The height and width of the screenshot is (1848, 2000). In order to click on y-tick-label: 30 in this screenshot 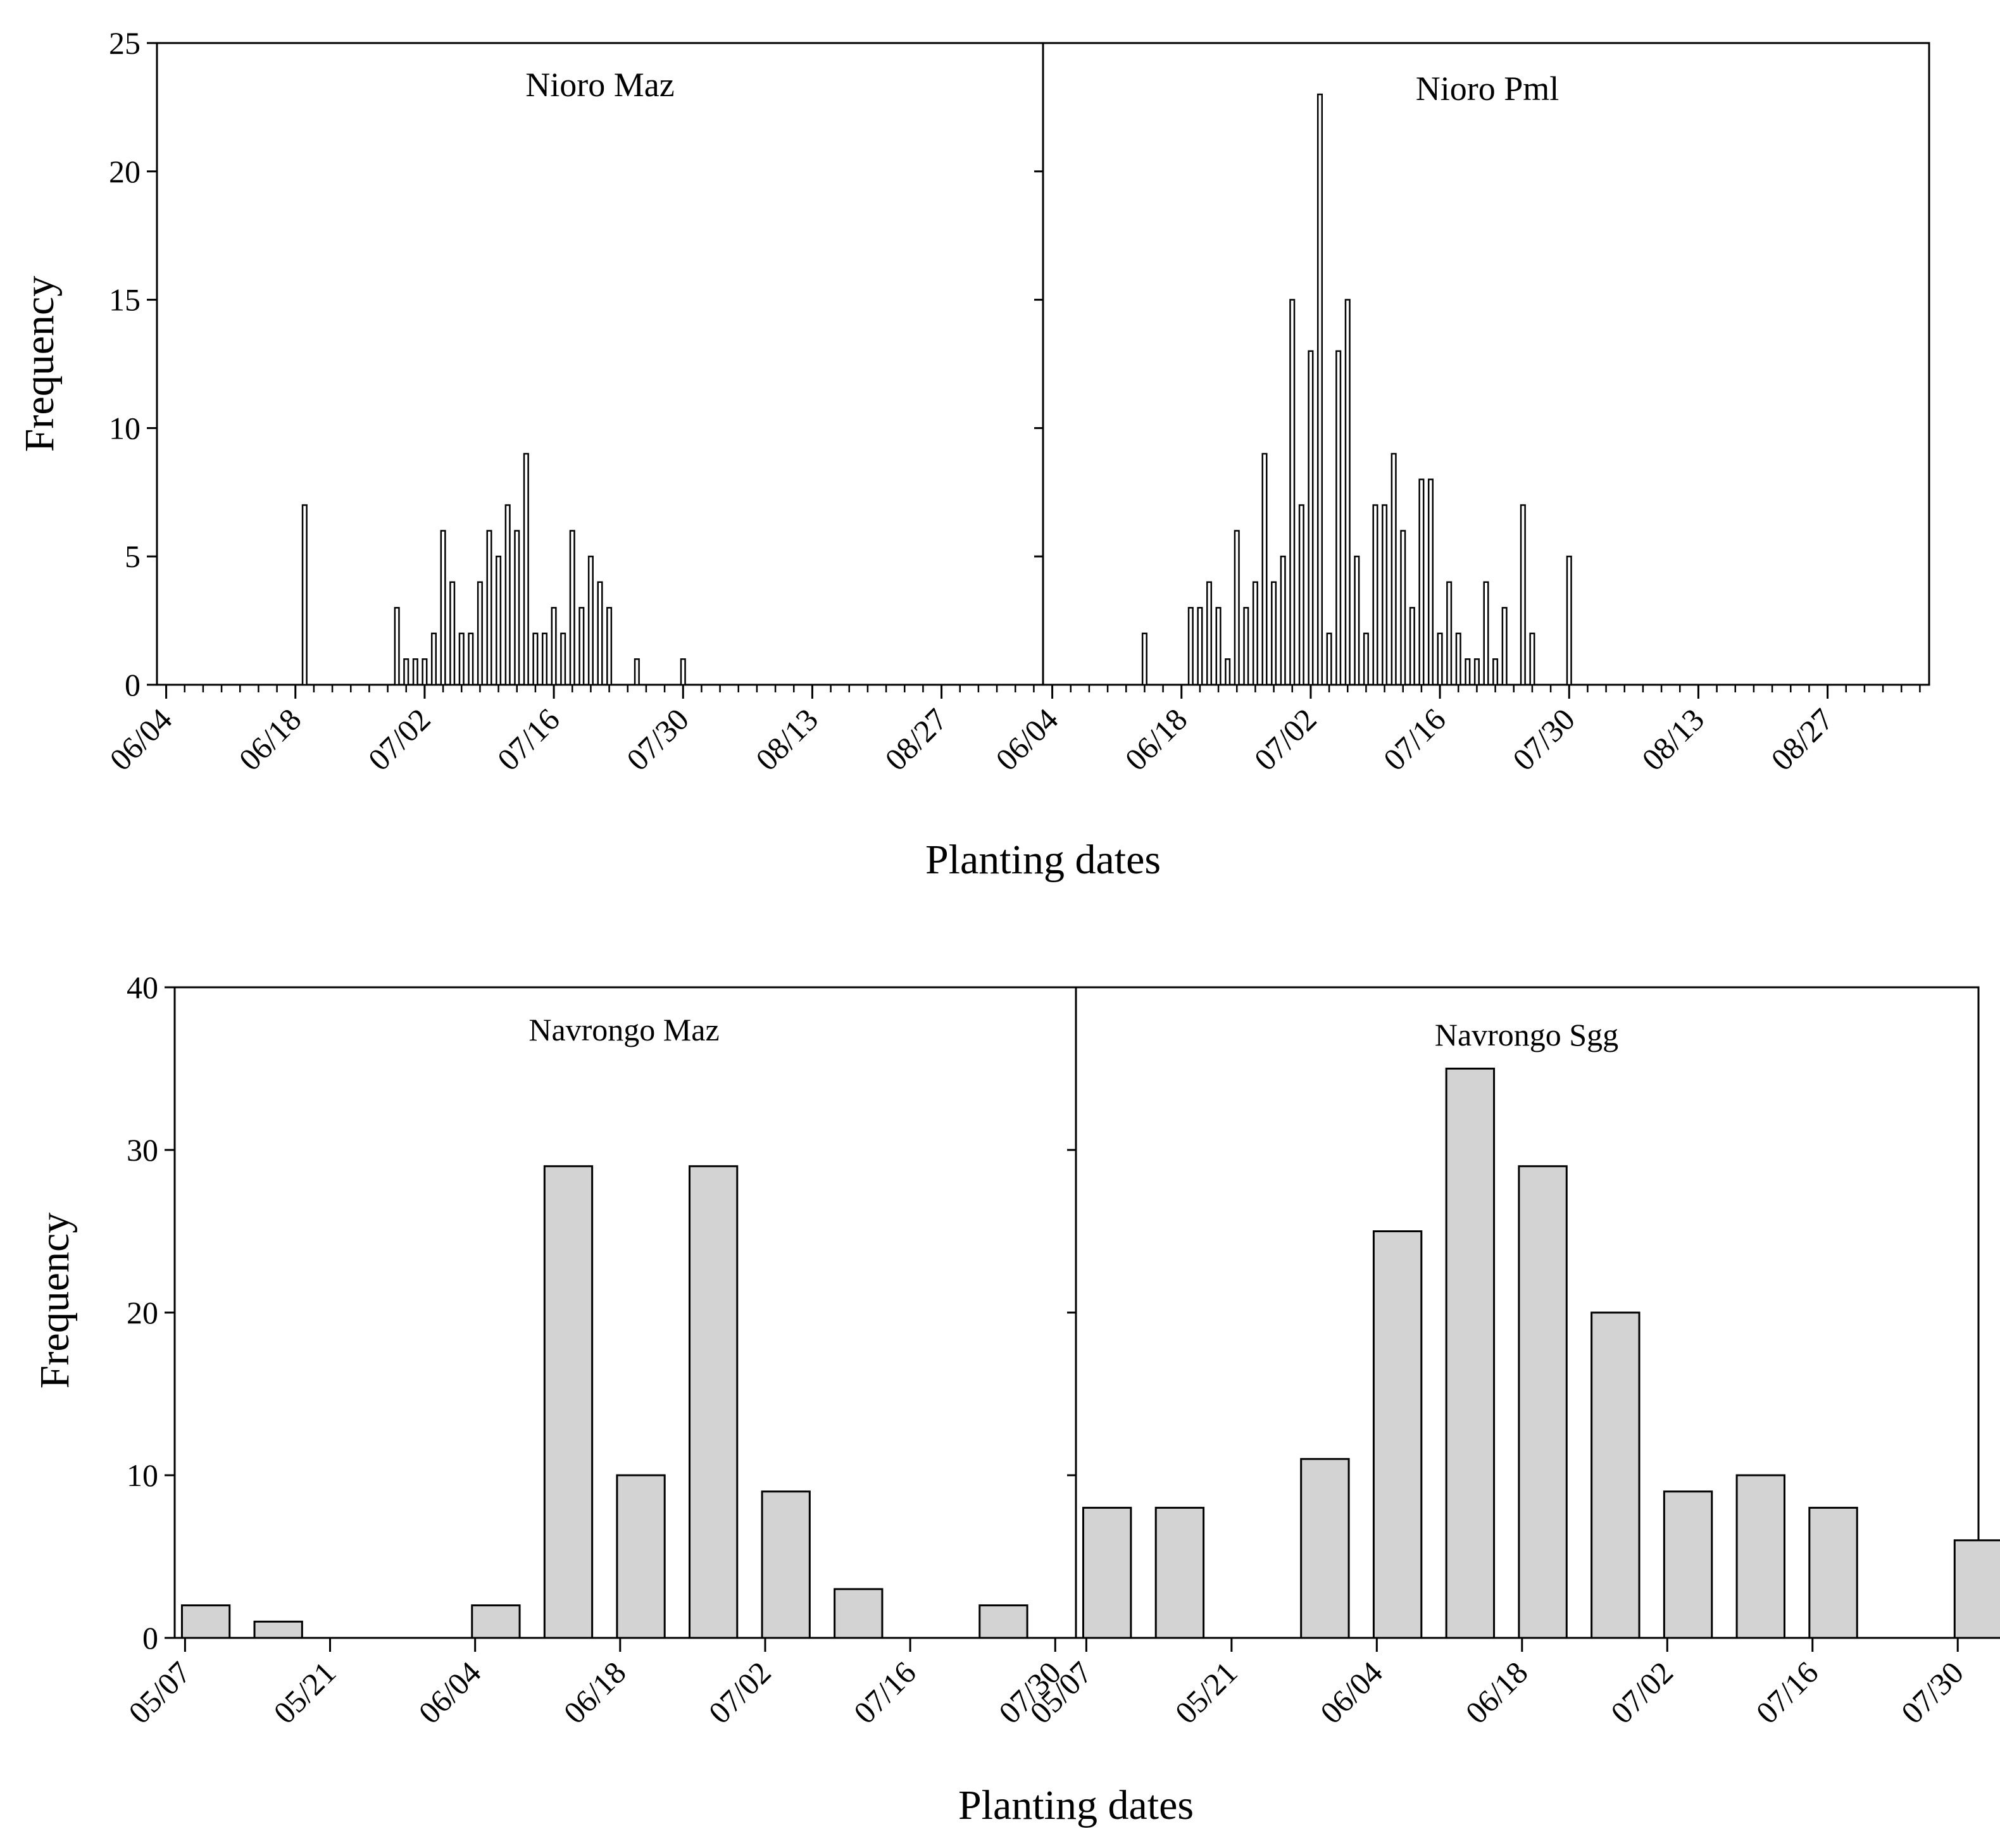, I will do `click(142, 1150)`.